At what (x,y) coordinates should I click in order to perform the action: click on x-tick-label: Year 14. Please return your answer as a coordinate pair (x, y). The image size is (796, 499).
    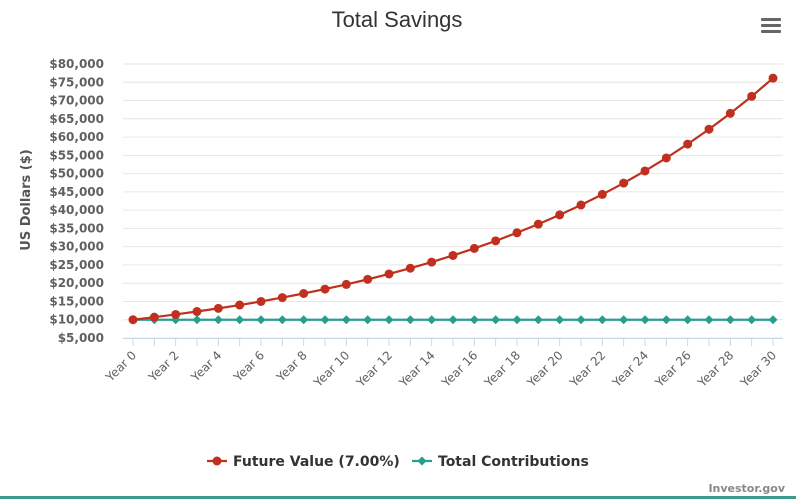
    Looking at the image, I should click on (417, 369).